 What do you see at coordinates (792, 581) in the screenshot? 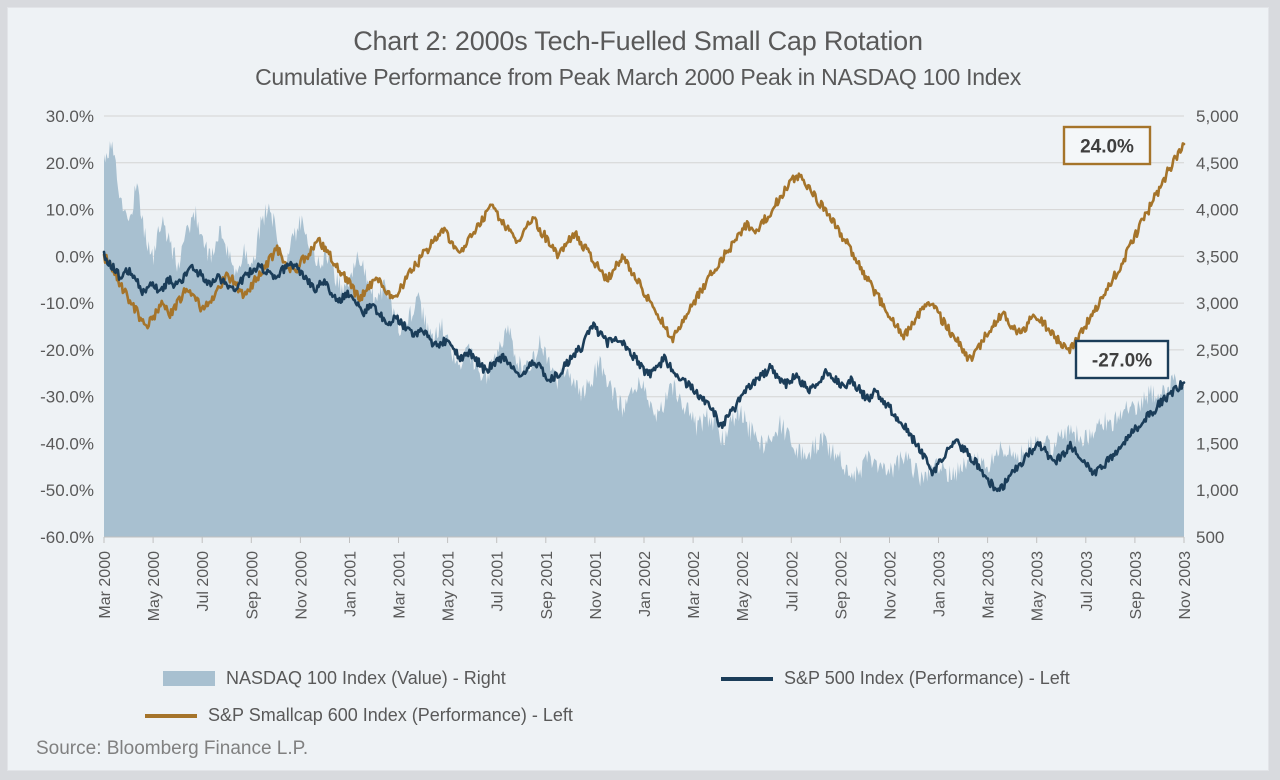
I see `x-axis-tick-label: Jul 2002` at bounding box center [792, 581].